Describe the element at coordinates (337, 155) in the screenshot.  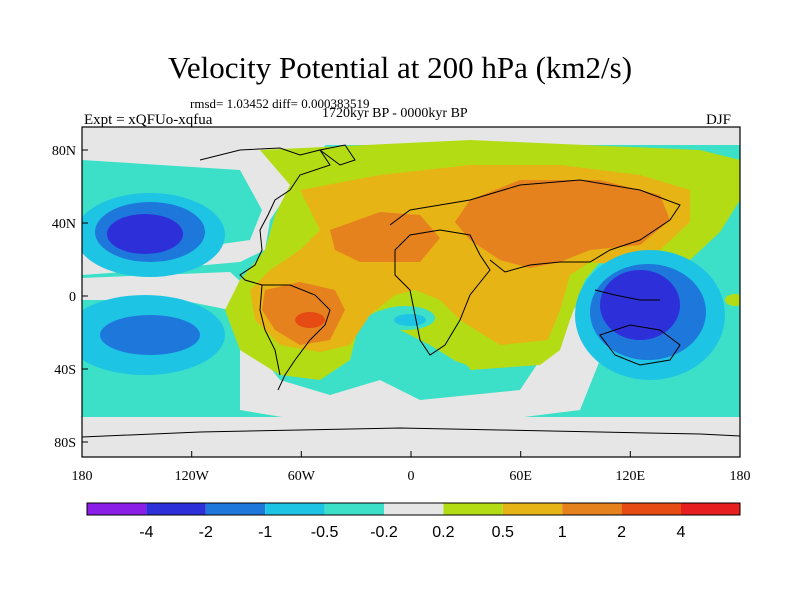
I see `greenland-coast` at that location.